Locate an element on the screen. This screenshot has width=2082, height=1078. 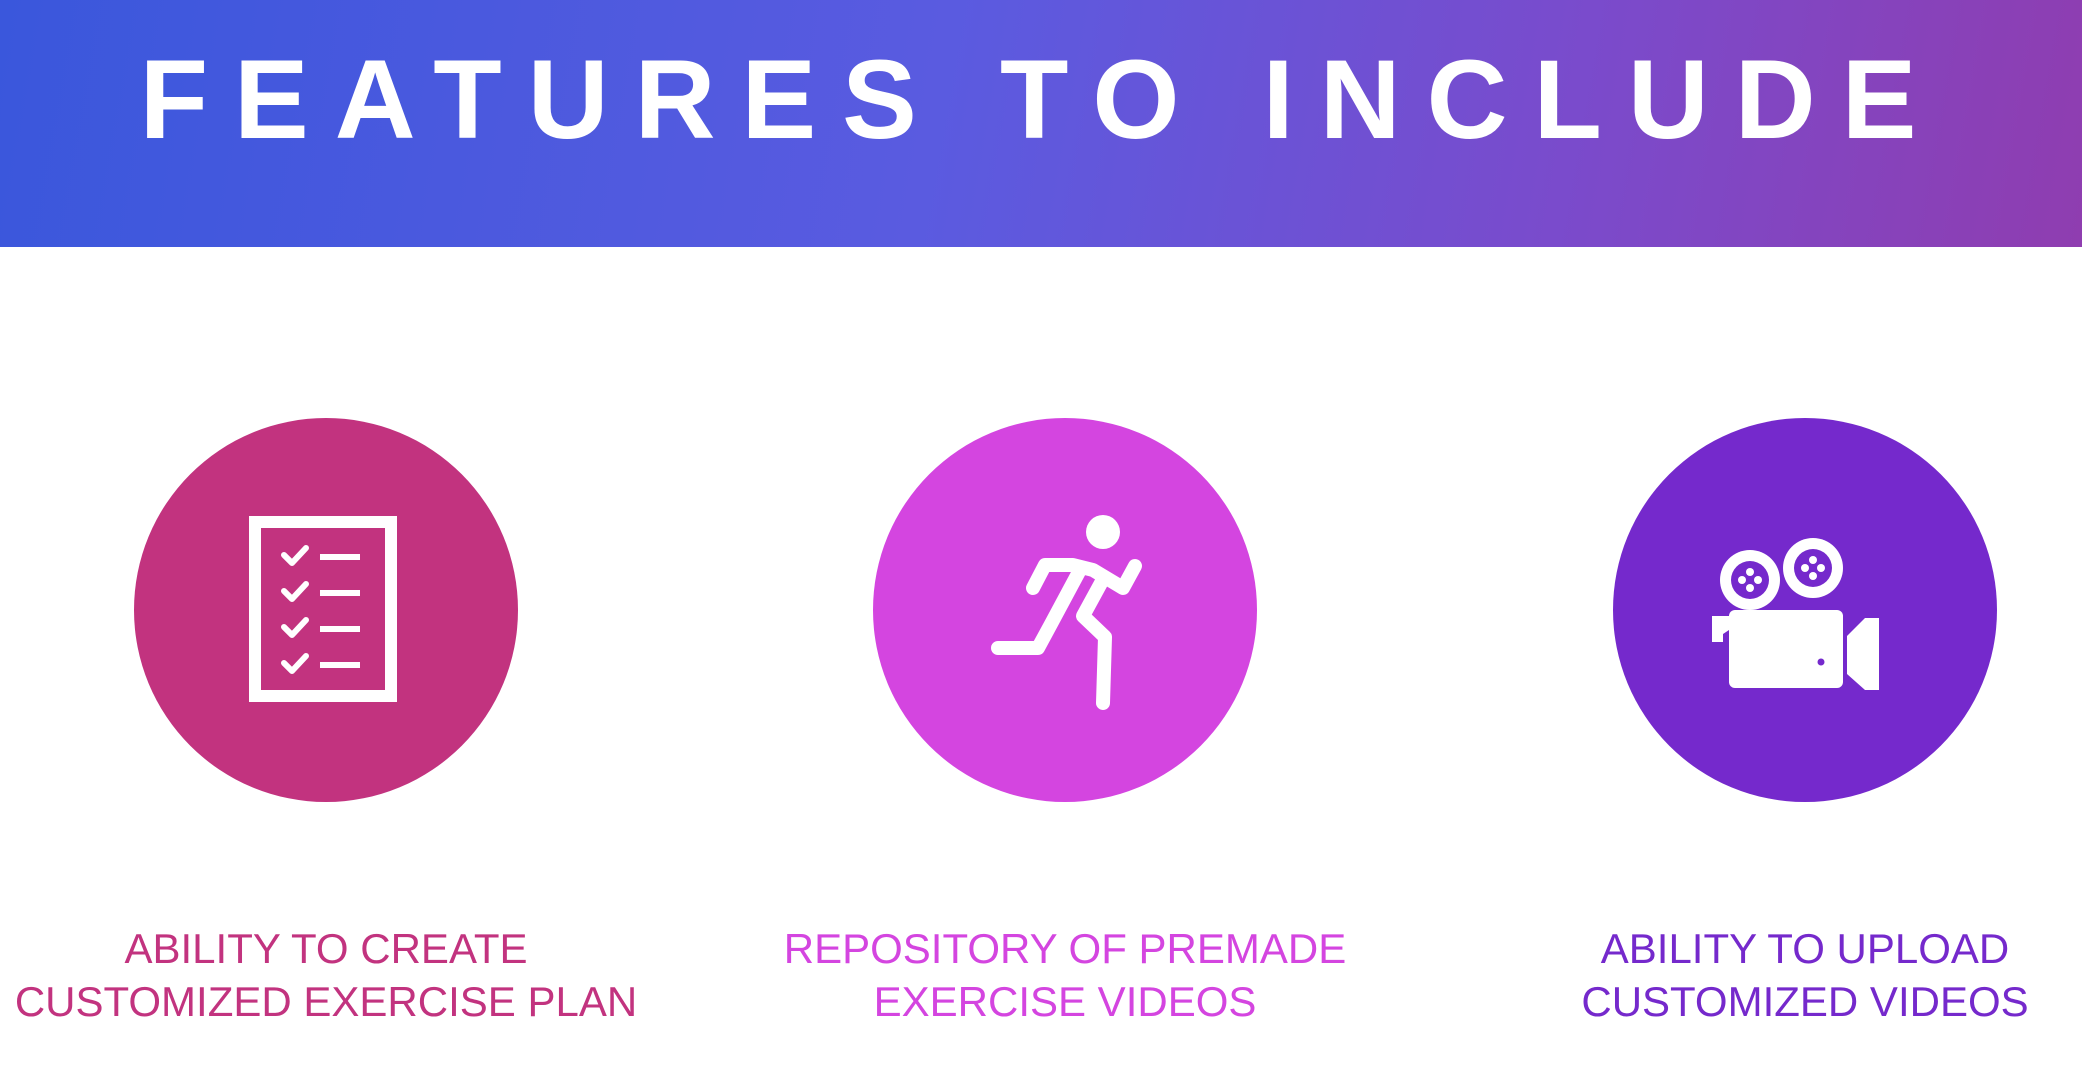
feature-caption: ABILITY TO UPLOAD CUSTOMIZED VIDEOS is located at coordinates (1768, 975).